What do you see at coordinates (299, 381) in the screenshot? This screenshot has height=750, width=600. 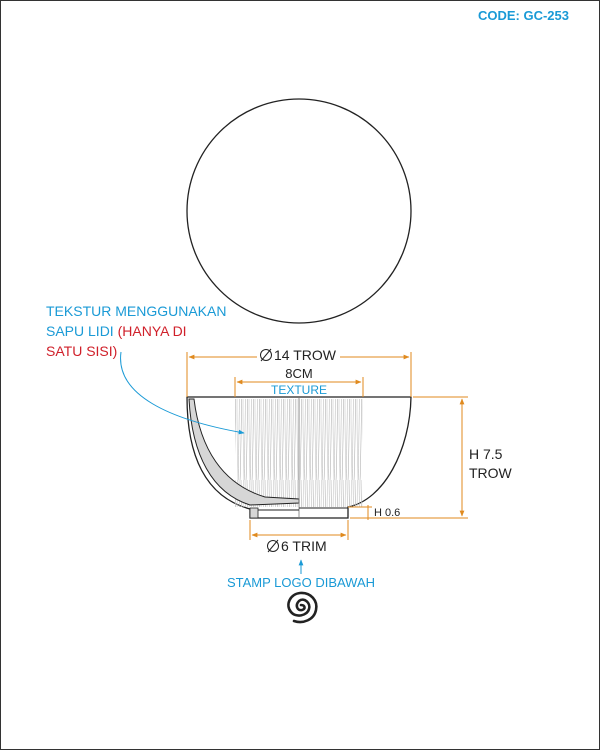 I see `dimension-texture-width: 8CM TEXTURE` at bounding box center [299, 381].